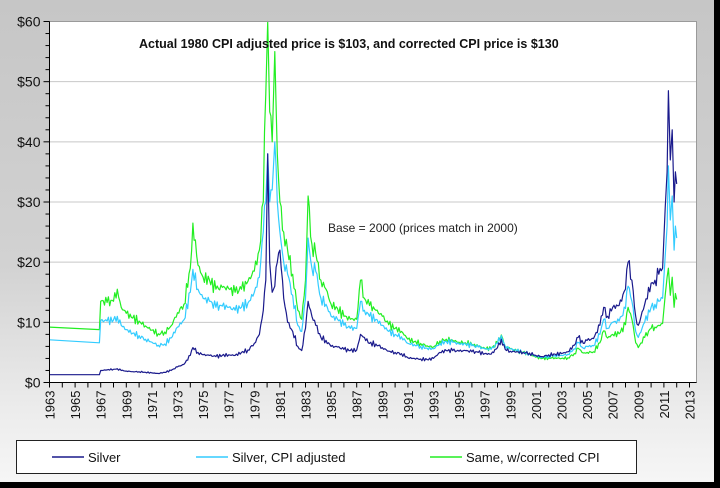 The width and height of the screenshot is (720, 488). I want to click on x-tick-label: 2011, so click(664, 405).